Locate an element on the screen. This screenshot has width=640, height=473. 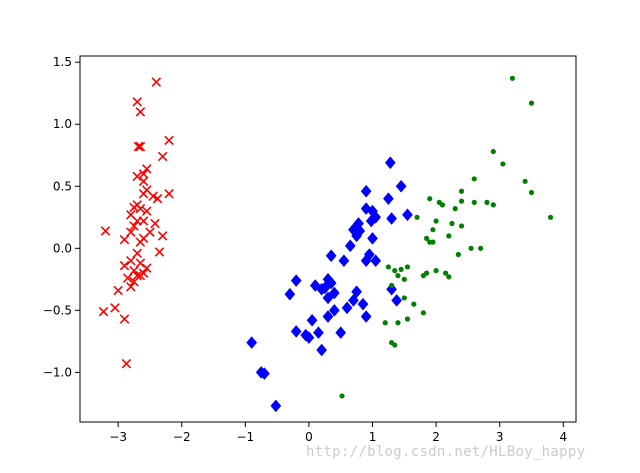
y-tick-label: 1.5 is located at coordinates (62, 62).